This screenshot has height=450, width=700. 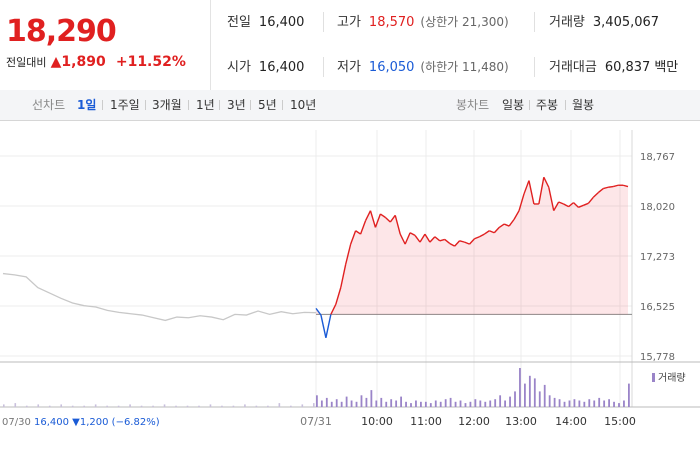 What do you see at coordinates (125, 105) in the screenshot?
I see `tab-period-1w: 1주일` at bounding box center [125, 105].